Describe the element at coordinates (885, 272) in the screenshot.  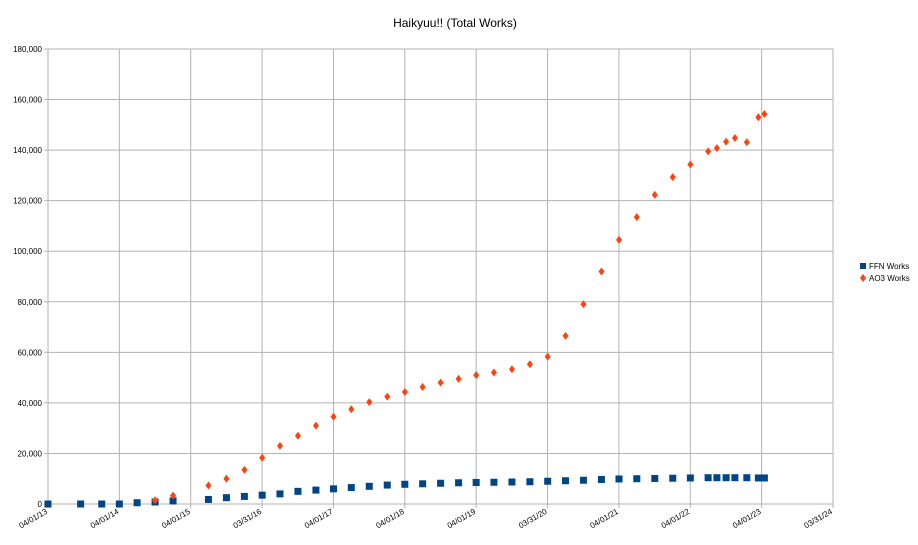
I see `legend: FFN Works AO3 Works` at that location.